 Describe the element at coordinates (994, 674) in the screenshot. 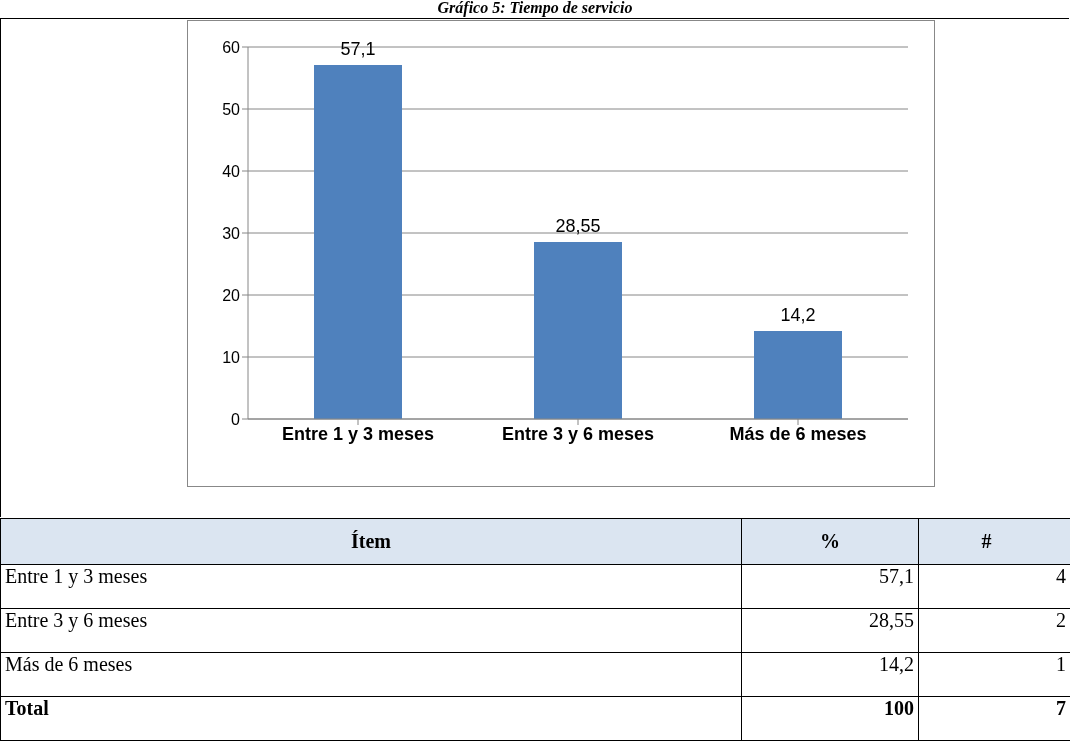

I see `text: 1` at that location.